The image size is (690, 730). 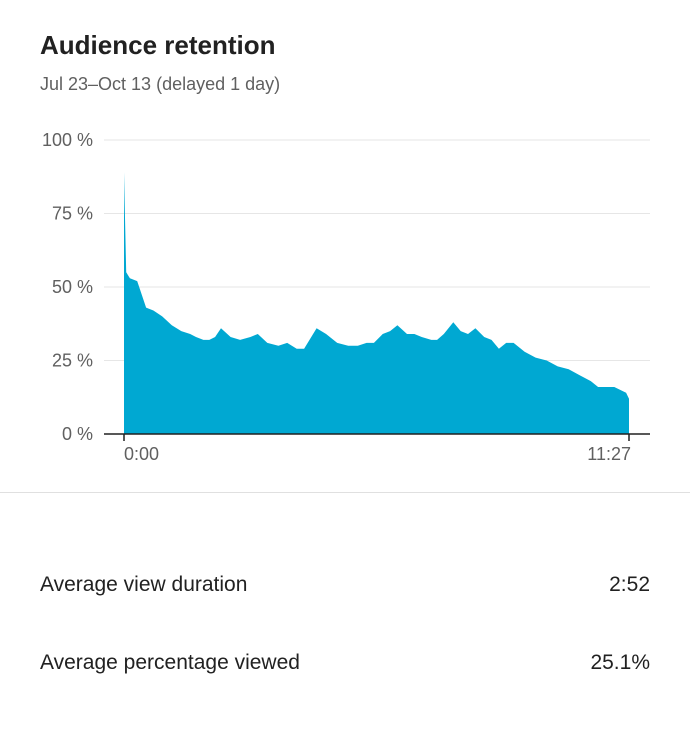 I want to click on card-title: Audience retention, so click(x=158, y=45).